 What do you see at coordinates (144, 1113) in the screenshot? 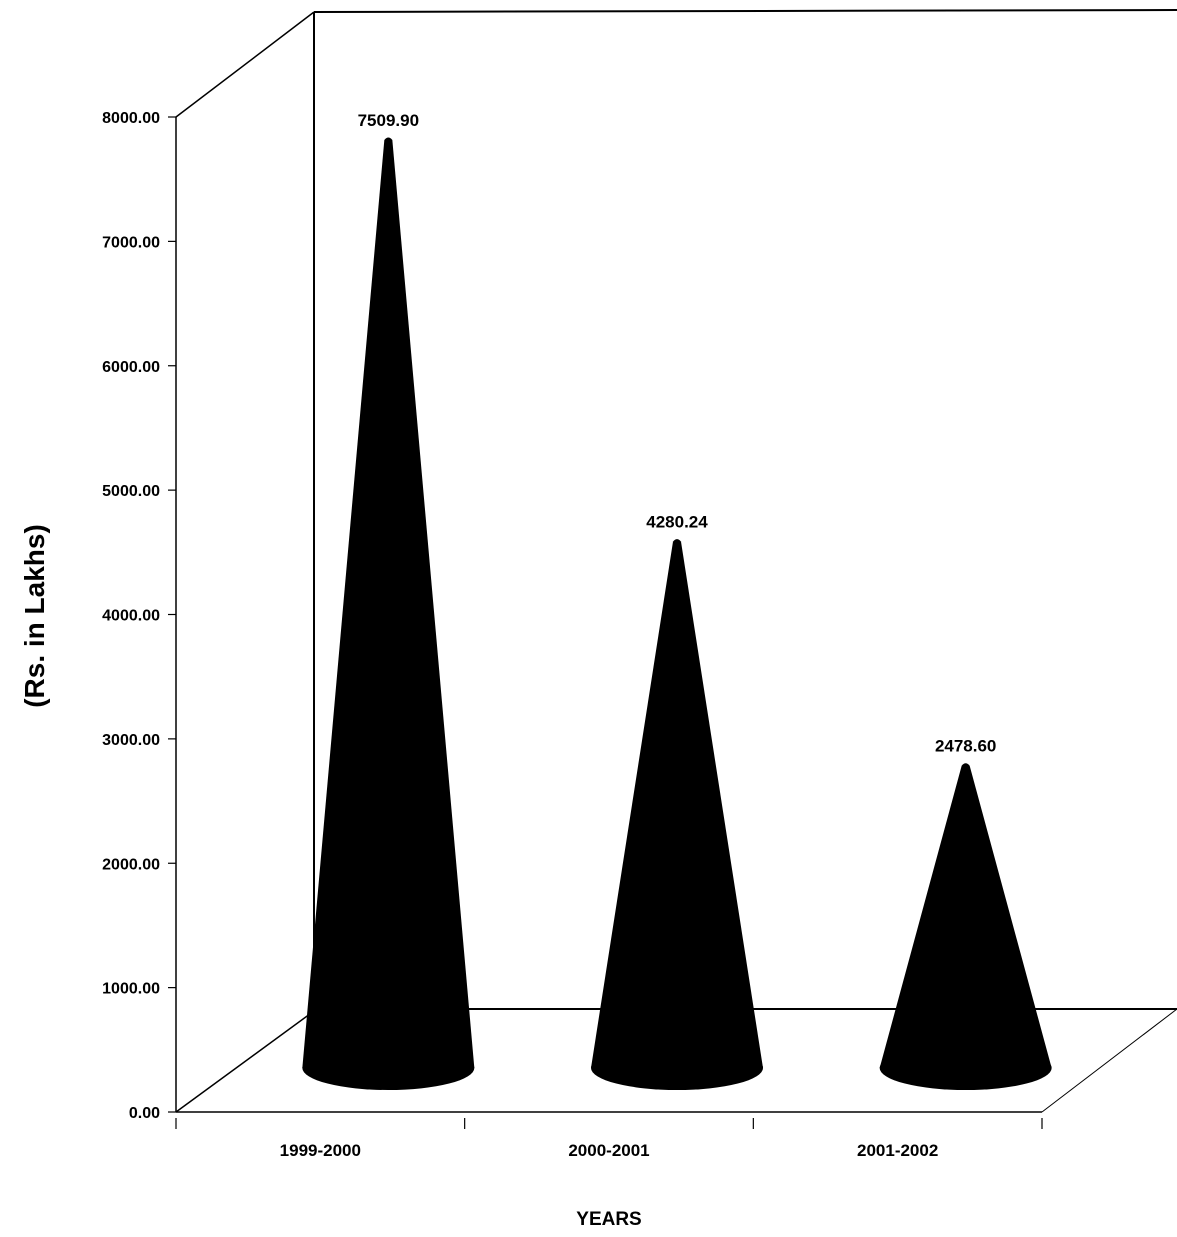
I see `y-tick-label: 0.00` at bounding box center [144, 1113].